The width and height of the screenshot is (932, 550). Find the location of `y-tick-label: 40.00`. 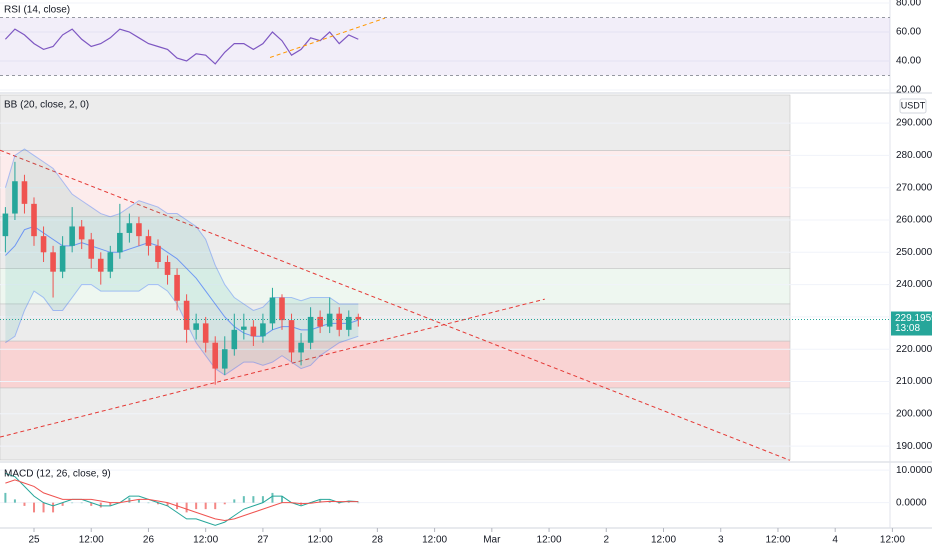

y-tick-label: 40.00 is located at coordinates (908, 61).